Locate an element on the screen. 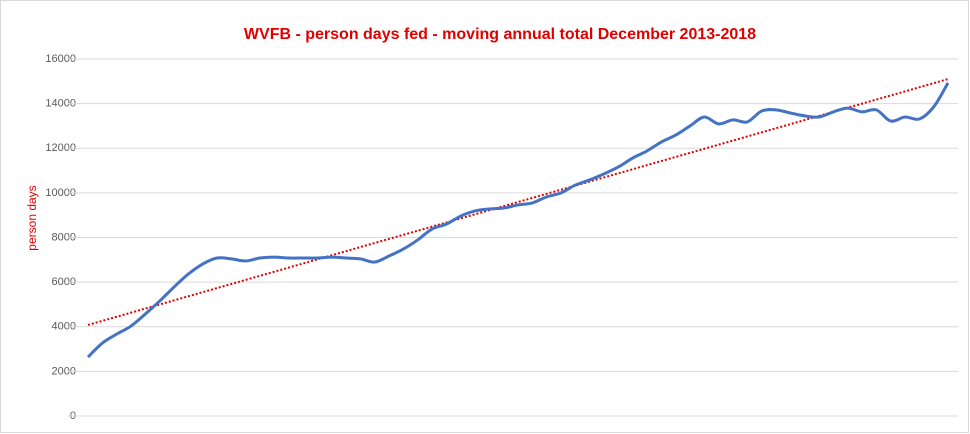 The width and height of the screenshot is (970, 434). y-tick-label: 12000 is located at coordinates (60, 148).